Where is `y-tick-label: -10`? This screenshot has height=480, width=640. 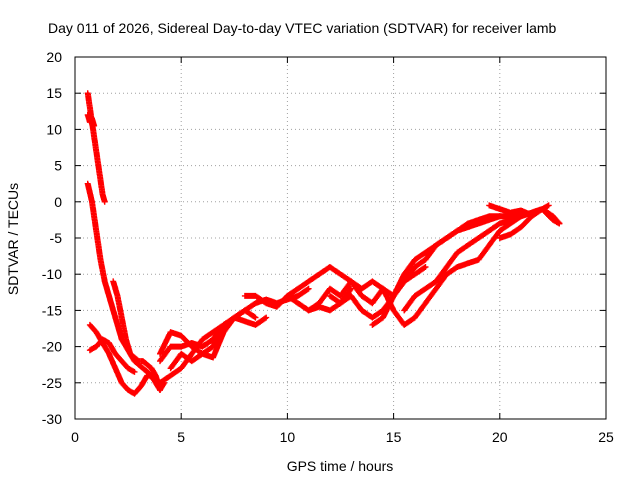 y-tick-label: -10 is located at coordinates (52, 274).